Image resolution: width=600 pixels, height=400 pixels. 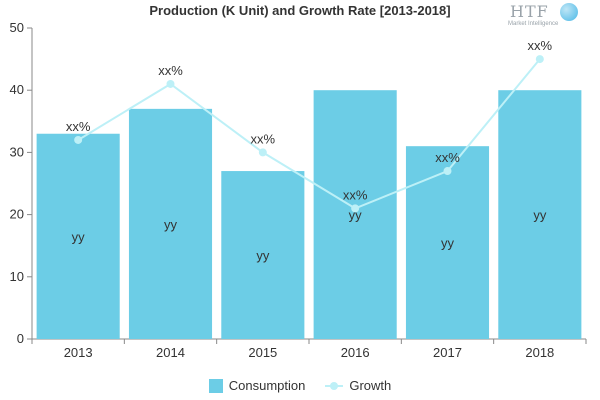 I want to click on chart-legend: Consumption Growth, so click(x=300, y=385).